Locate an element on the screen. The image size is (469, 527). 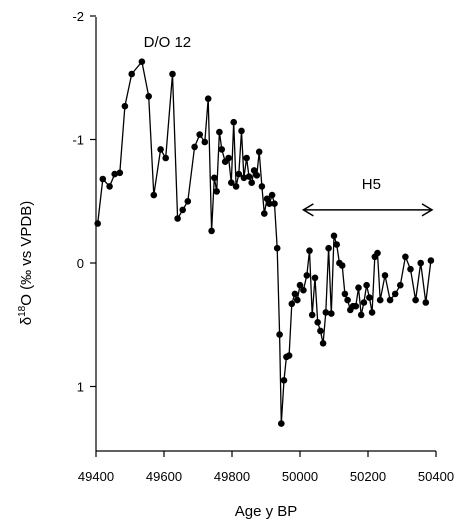
x-tick-label: 49800 is located at coordinates (232, 476).